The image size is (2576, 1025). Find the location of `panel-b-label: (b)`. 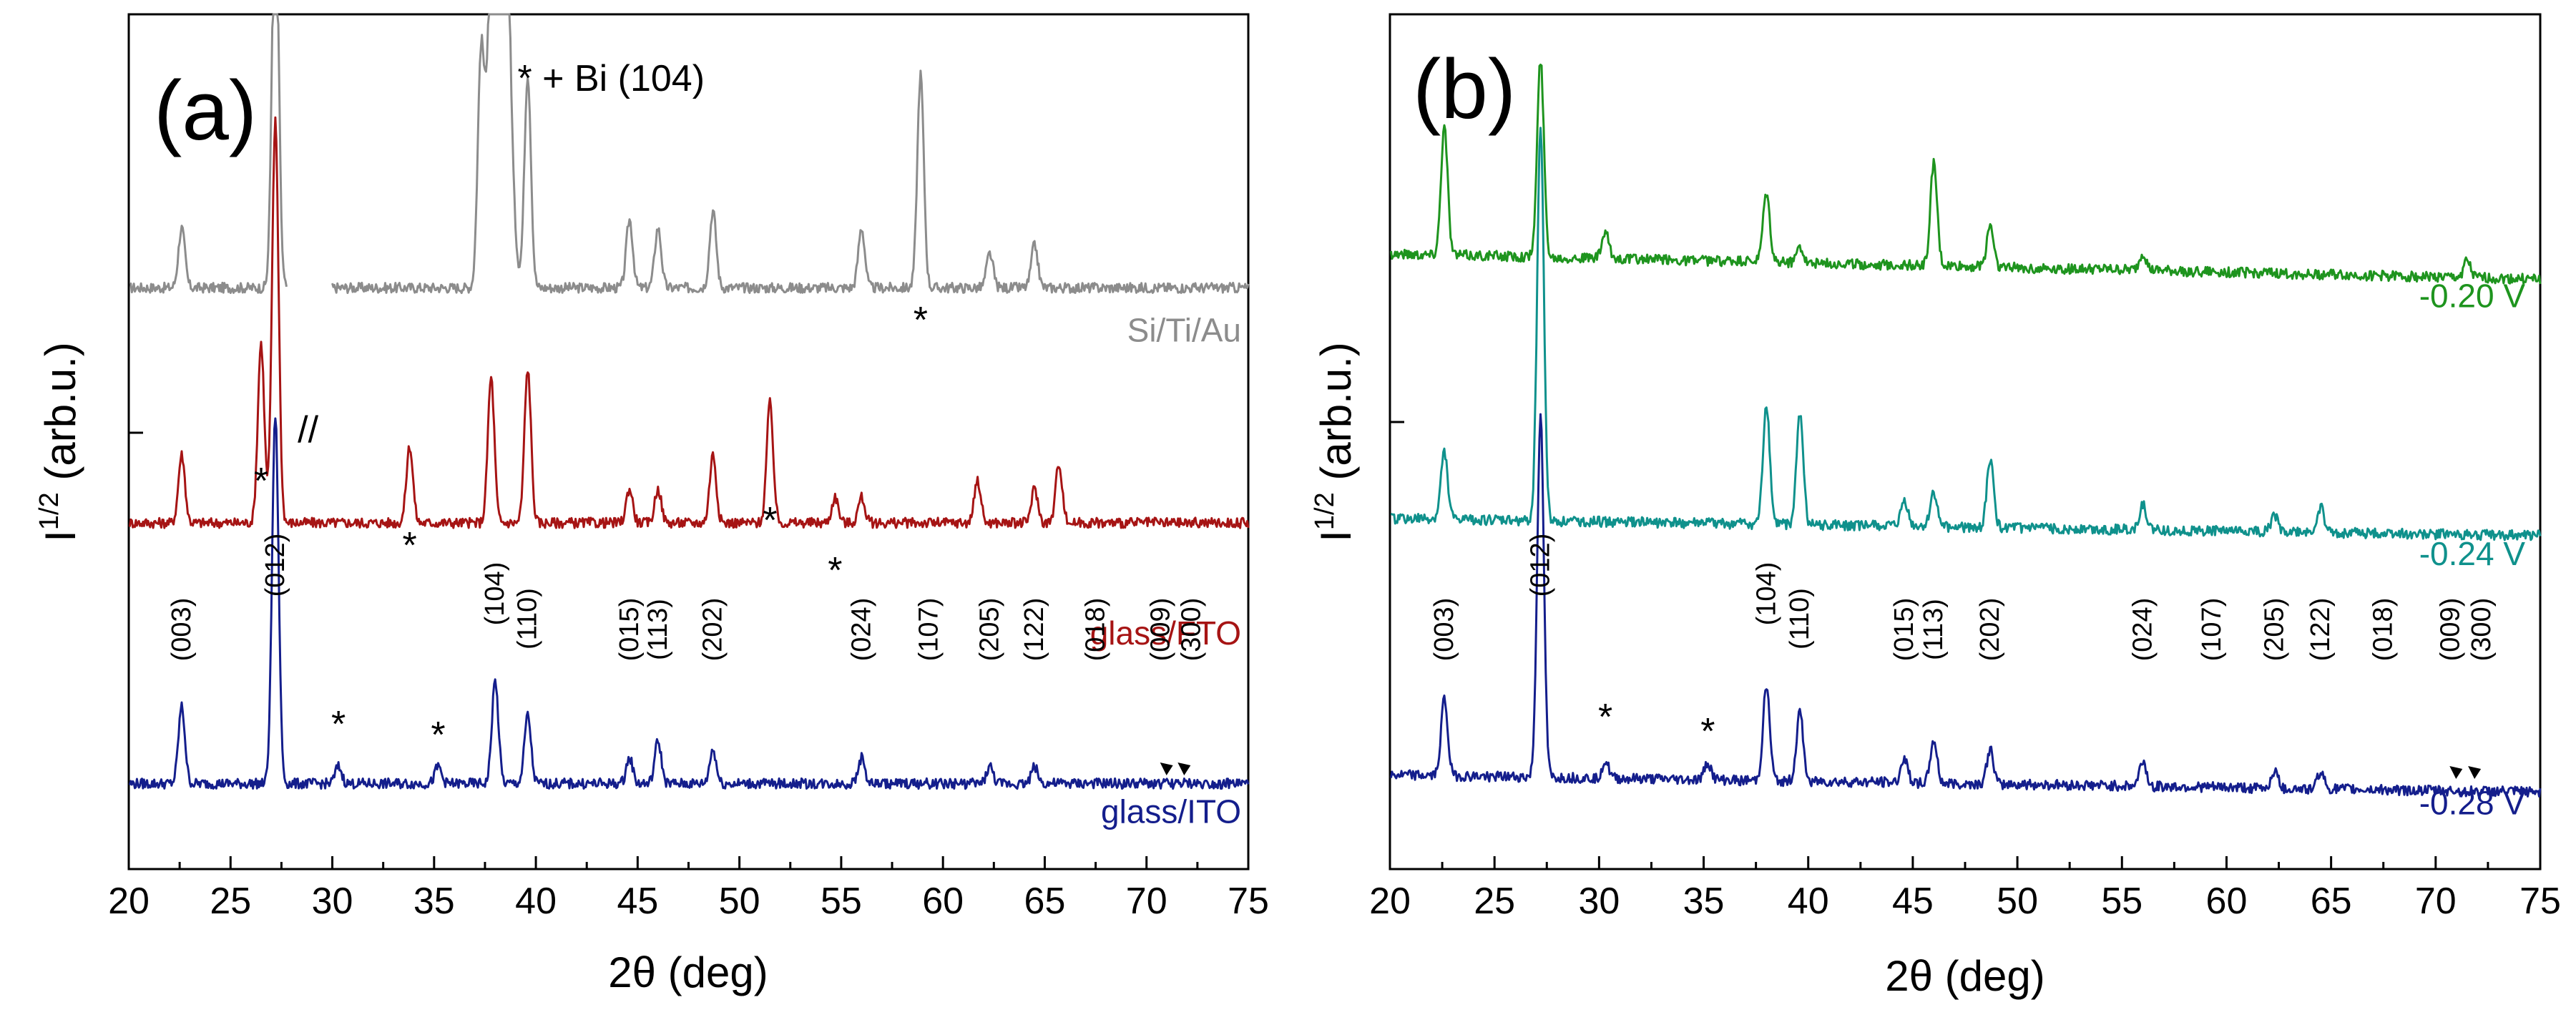

panel-b-label: (b) is located at coordinates (1465, 89).